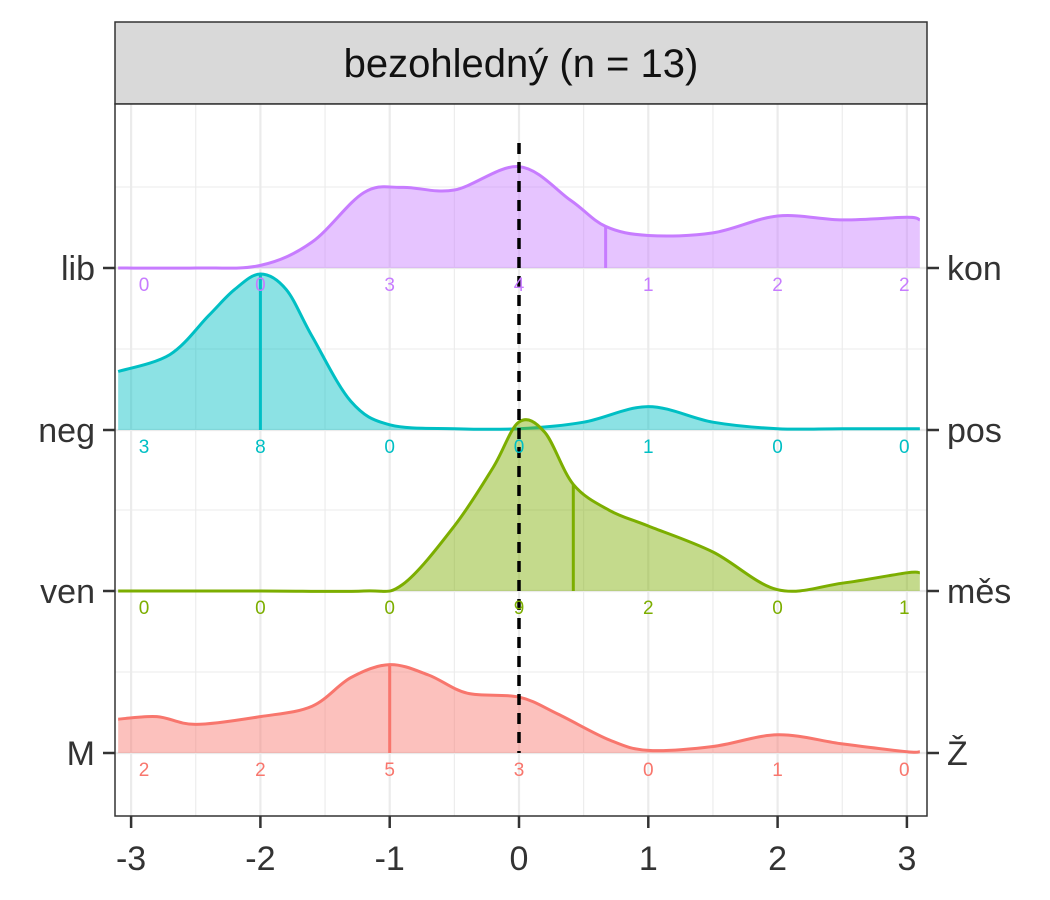 The width and height of the screenshot is (1050, 900). I want to click on x-tick-label: 3, so click(906, 859).